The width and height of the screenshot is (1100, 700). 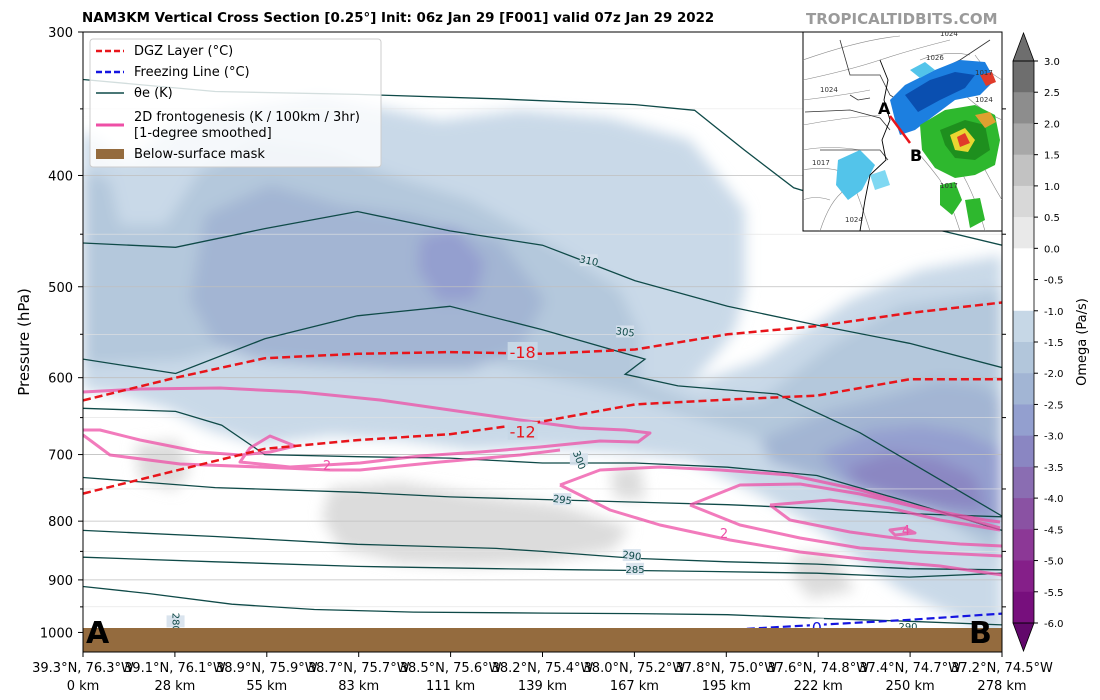 What do you see at coordinates (359, 668) in the screenshot?
I see `x-tick-coord: 38.7°N, 75.7°W` at bounding box center [359, 668].